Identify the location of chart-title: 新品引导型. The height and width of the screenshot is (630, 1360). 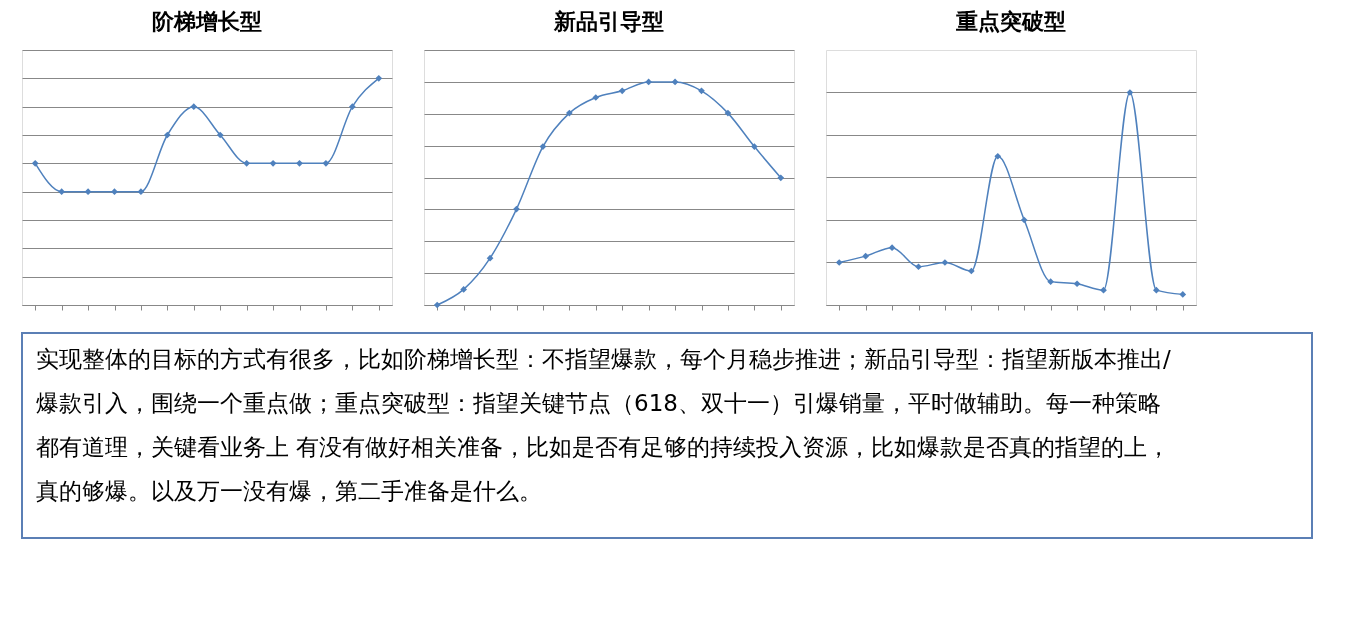
(608, 21).